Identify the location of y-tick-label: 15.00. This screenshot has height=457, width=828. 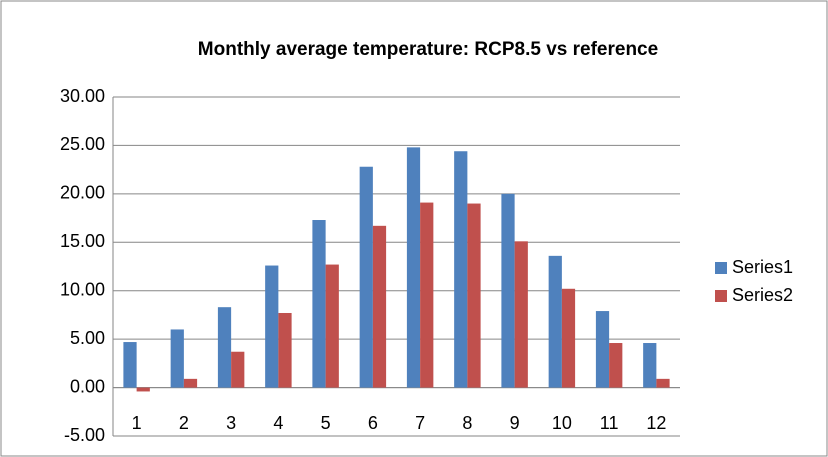
(82, 241).